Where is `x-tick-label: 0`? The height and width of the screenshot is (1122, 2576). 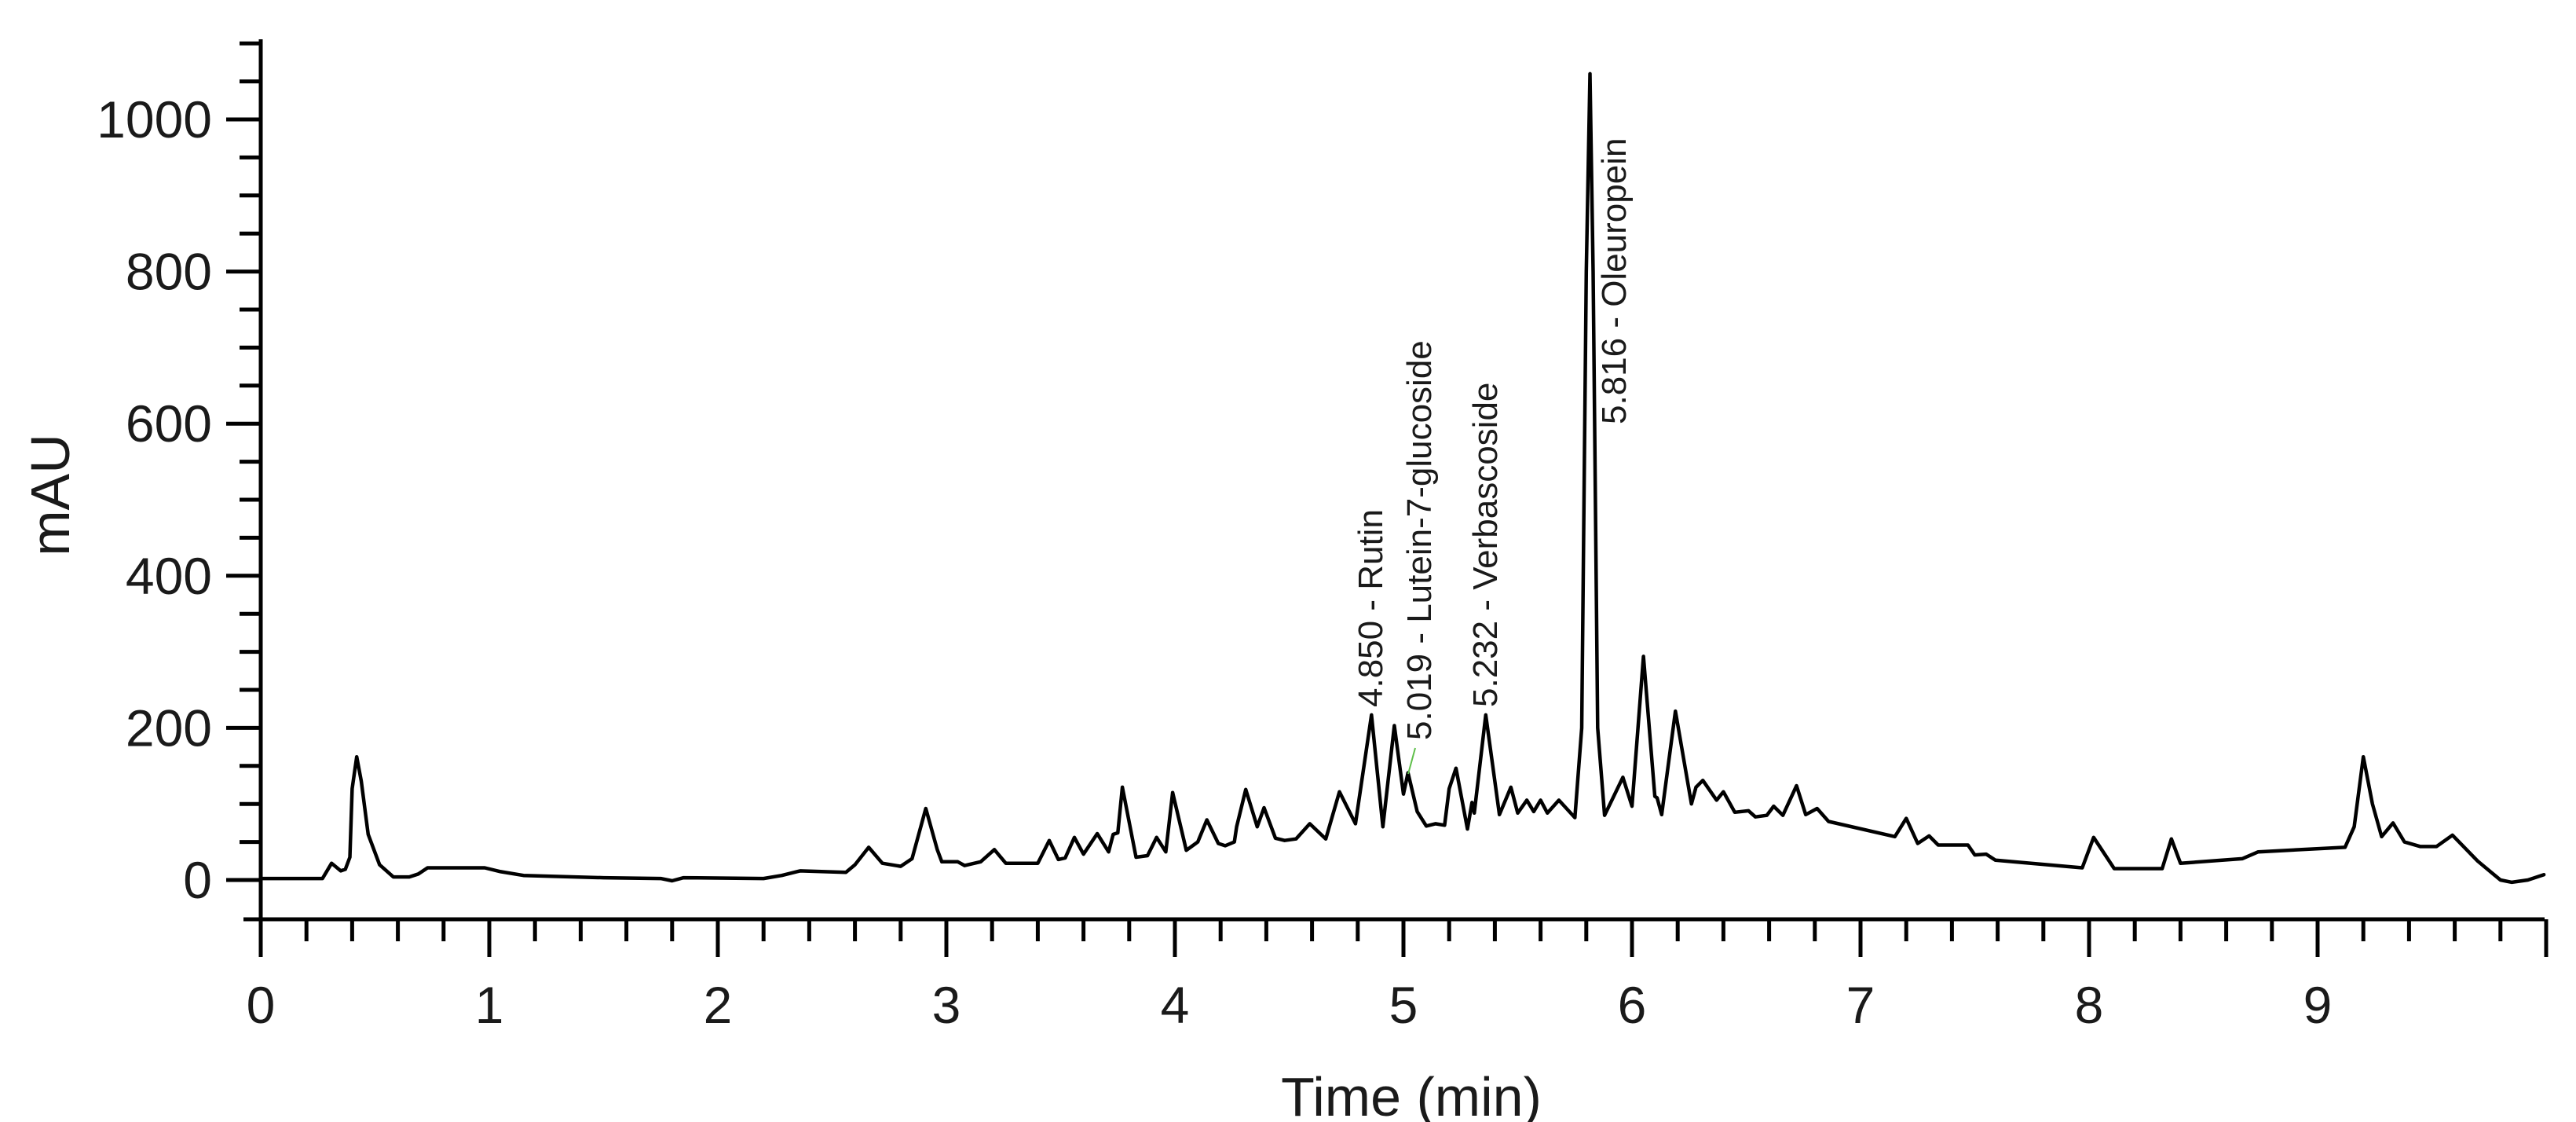
x-tick-label: 0 is located at coordinates (261, 1005).